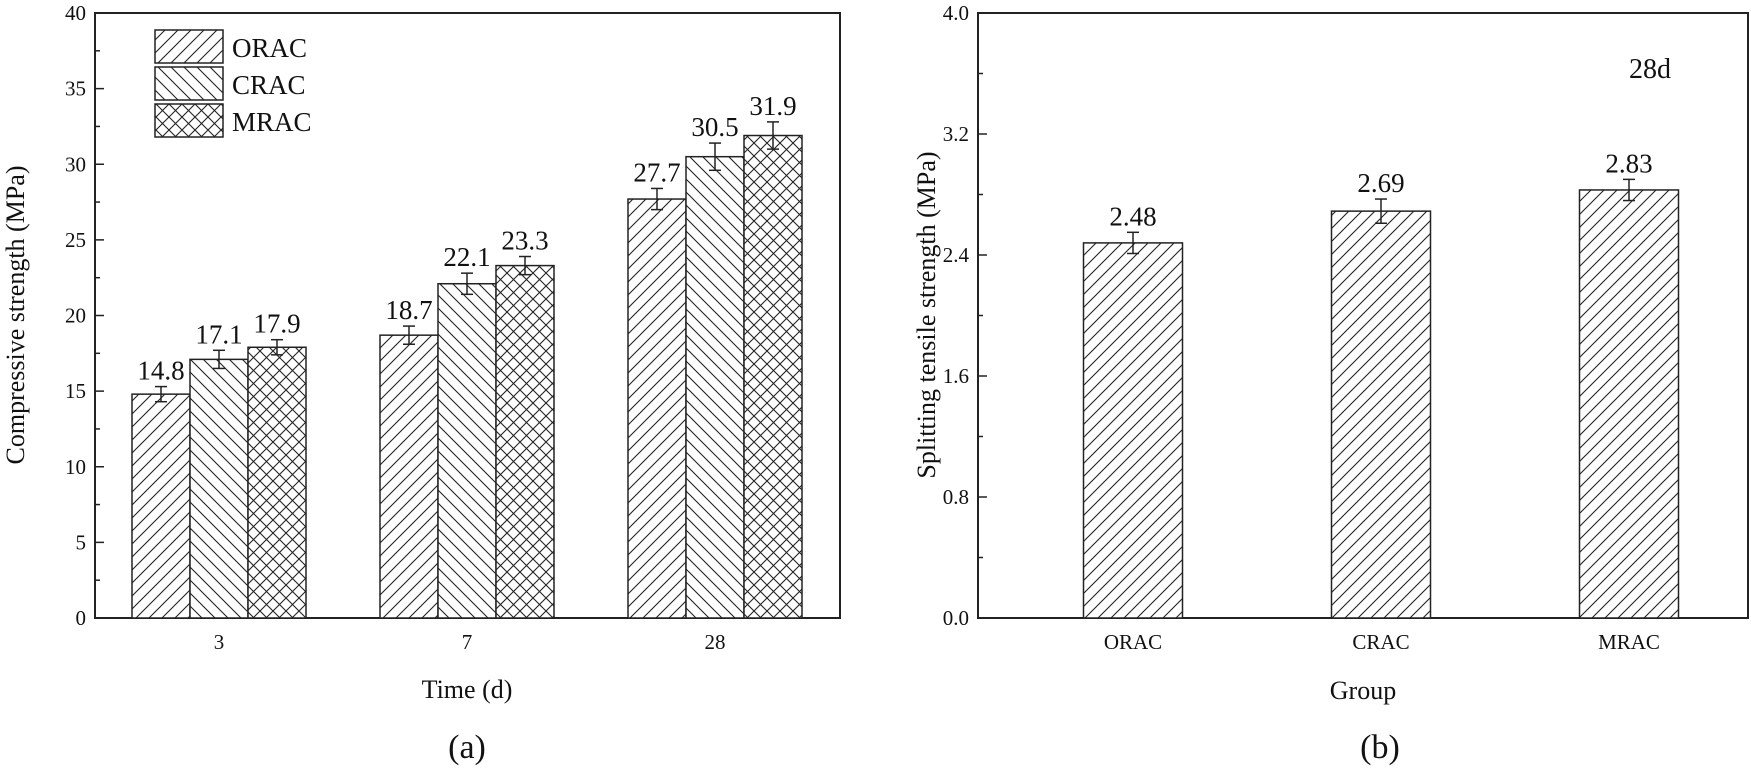 The height and width of the screenshot is (769, 1751). I want to click on legend-item-mrac: MRAC, so click(233, 120).